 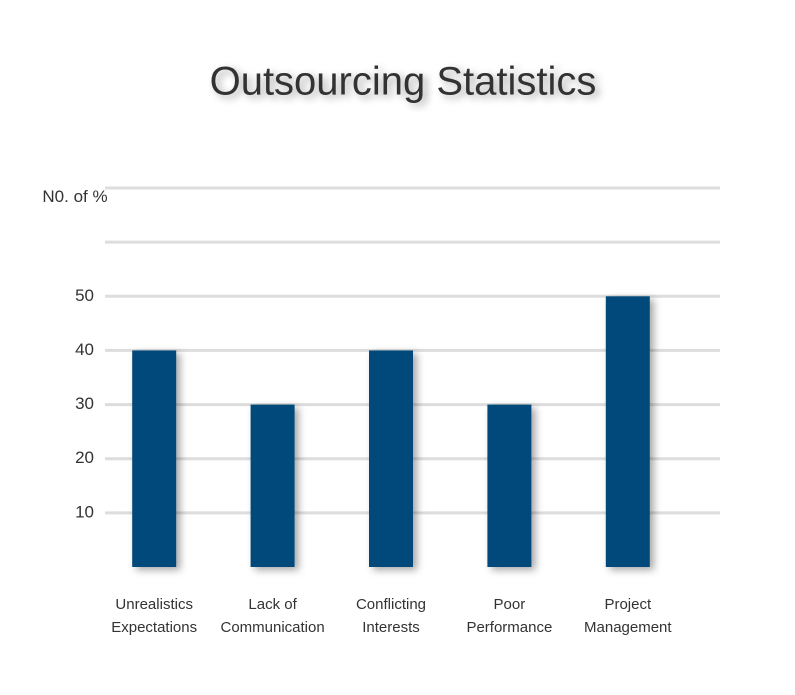 What do you see at coordinates (84, 403) in the screenshot?
I see `y-tick-label: 30` at bounding box center [84, 403].